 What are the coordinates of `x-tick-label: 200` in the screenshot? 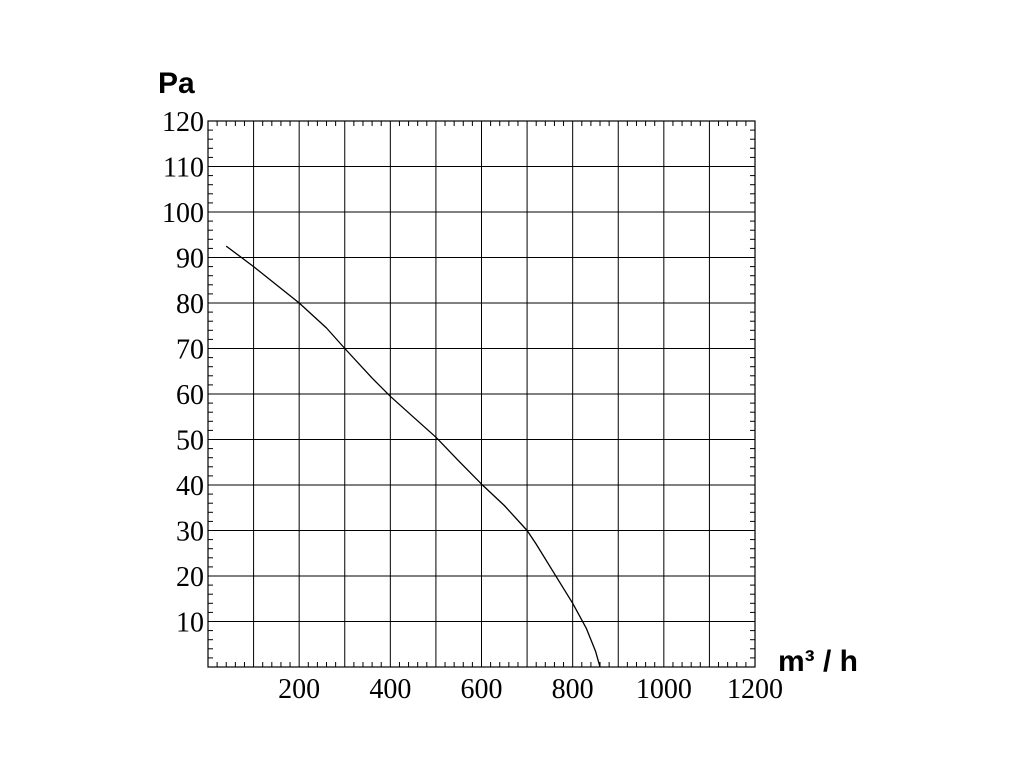 It's located at (299, 689).